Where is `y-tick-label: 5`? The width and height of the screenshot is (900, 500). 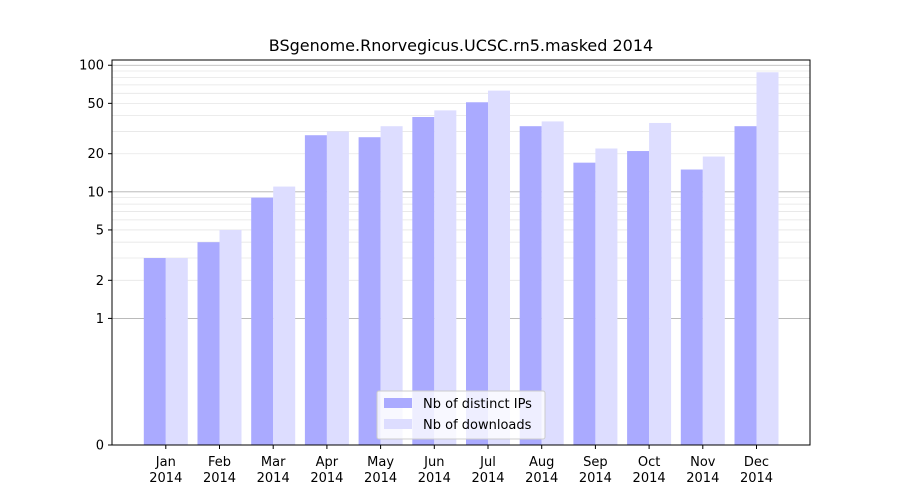 y-tick-label: 5 is located at coordinates (100, 230).